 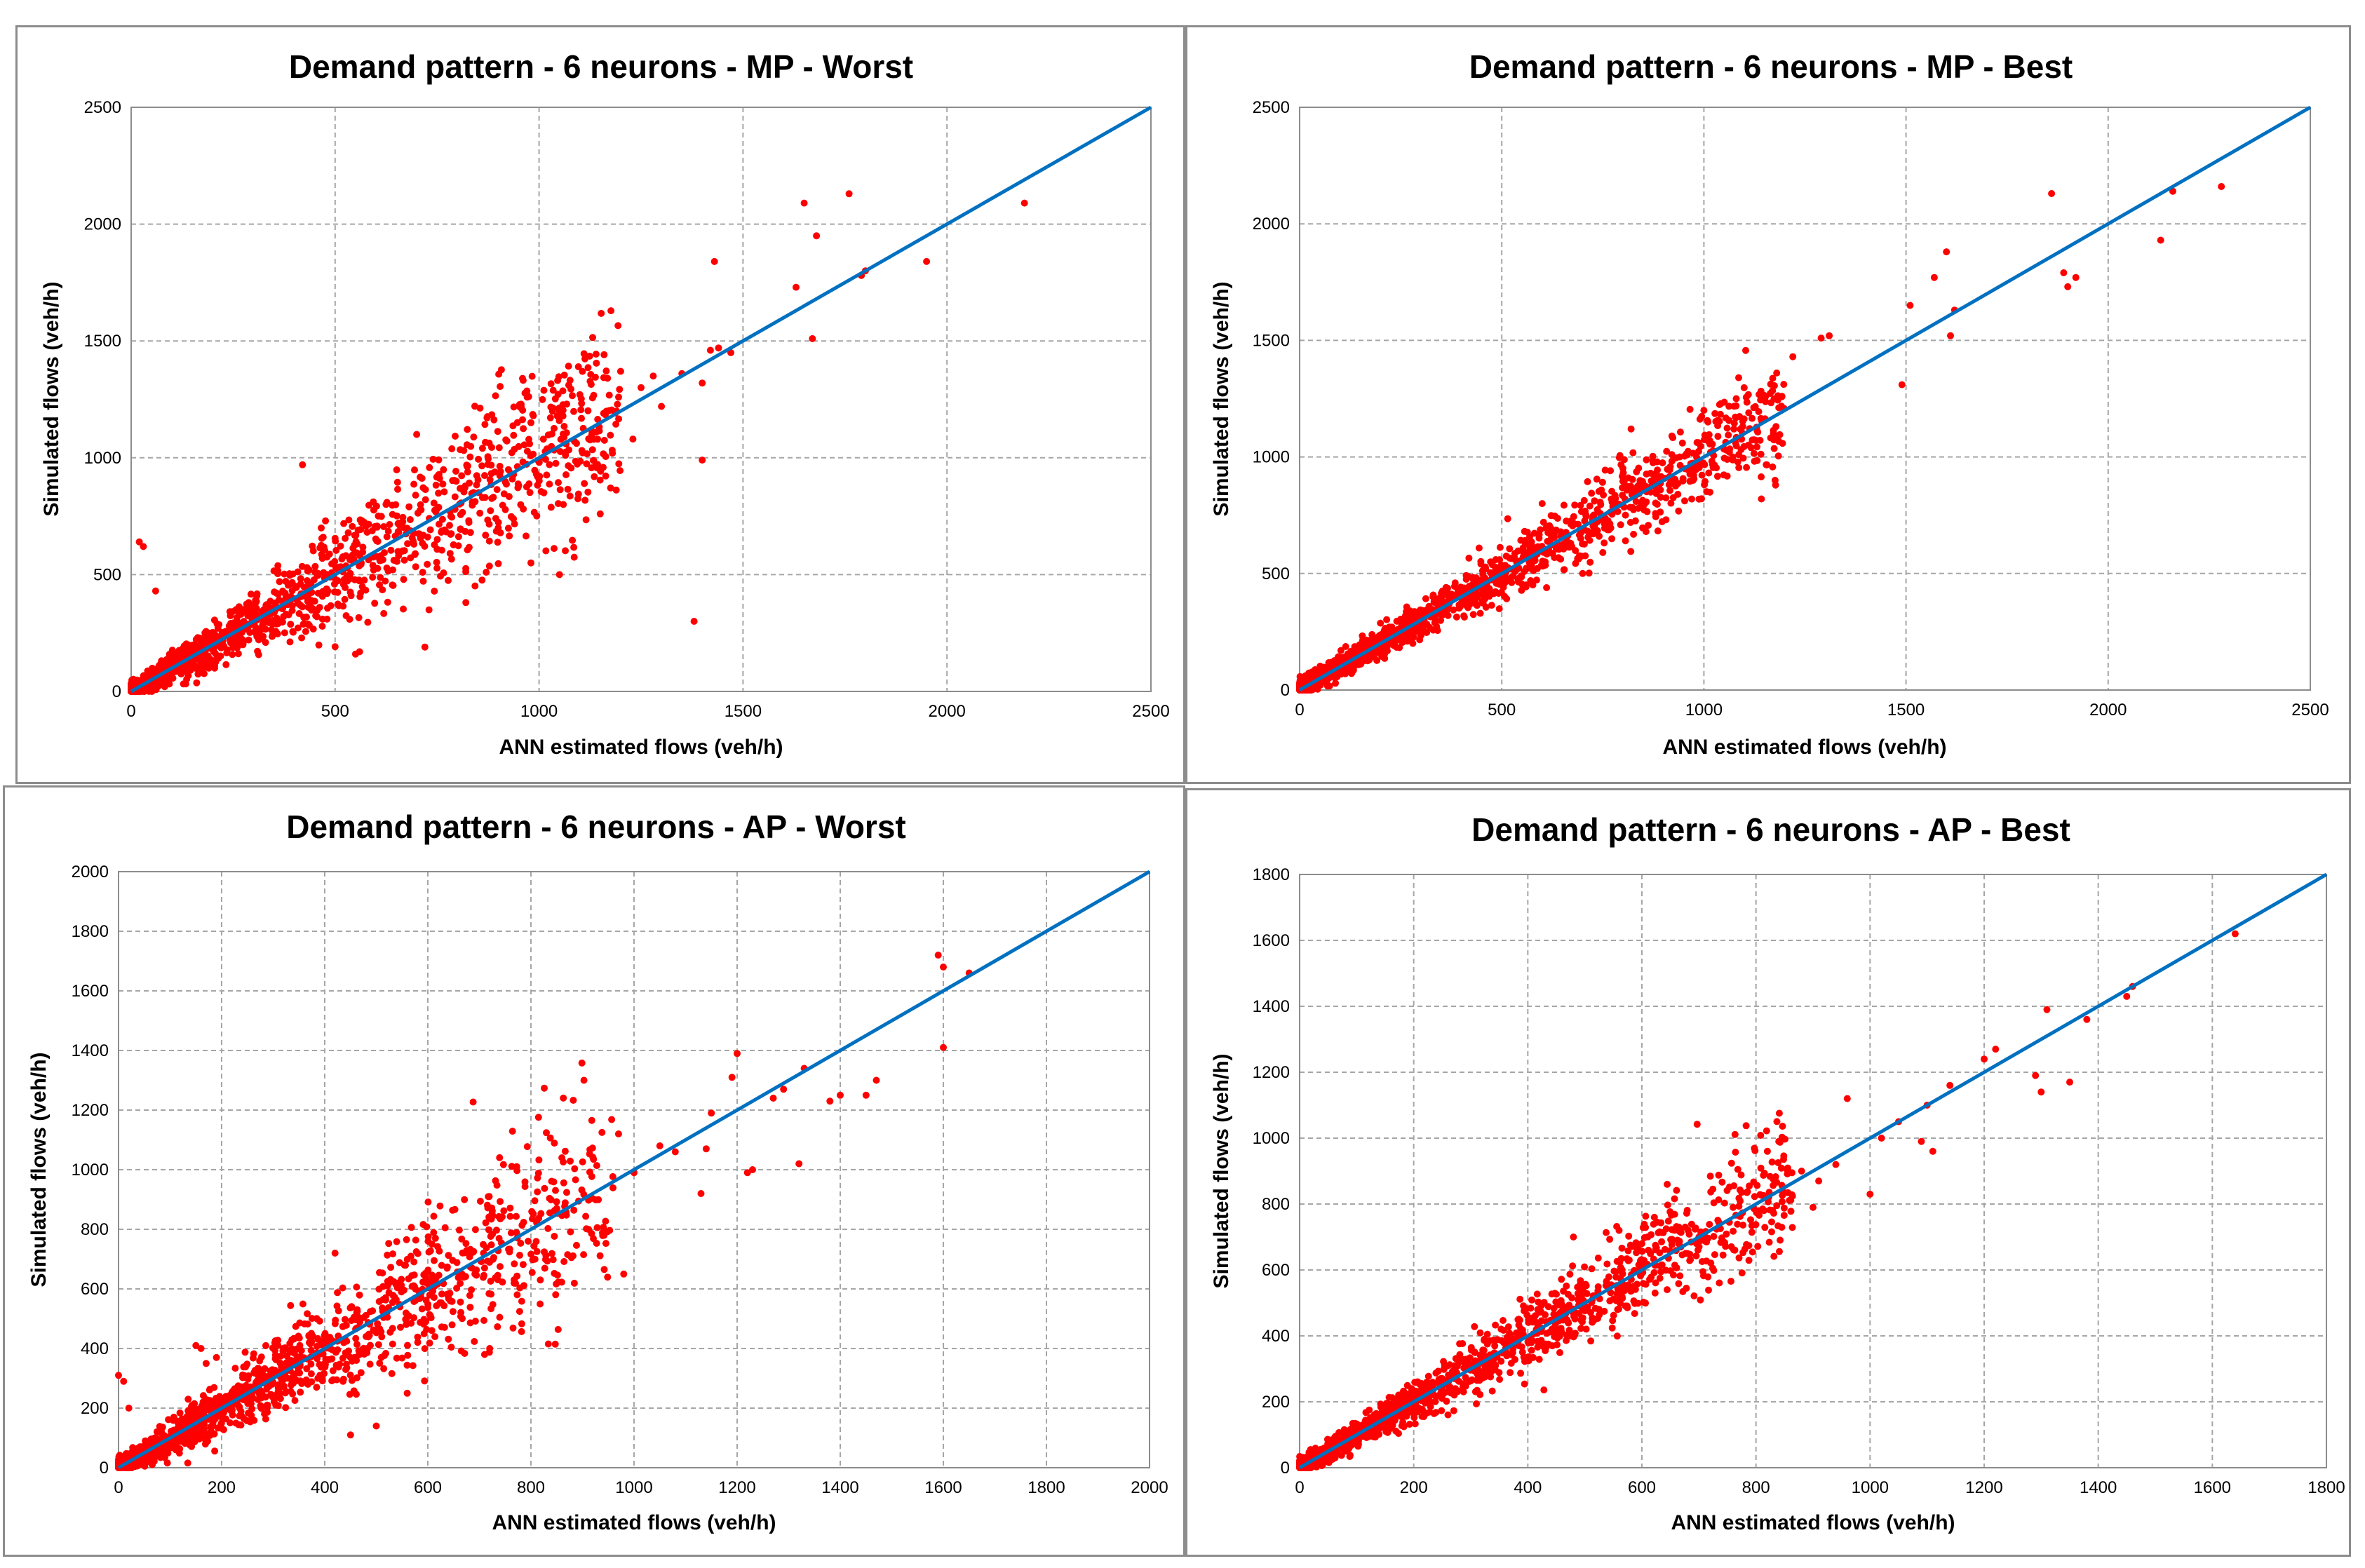 What do you see at coordinates (1150, 711) in the screenshot?
I see `x-tick-label: 2500` at bounding box center [1150, 711].